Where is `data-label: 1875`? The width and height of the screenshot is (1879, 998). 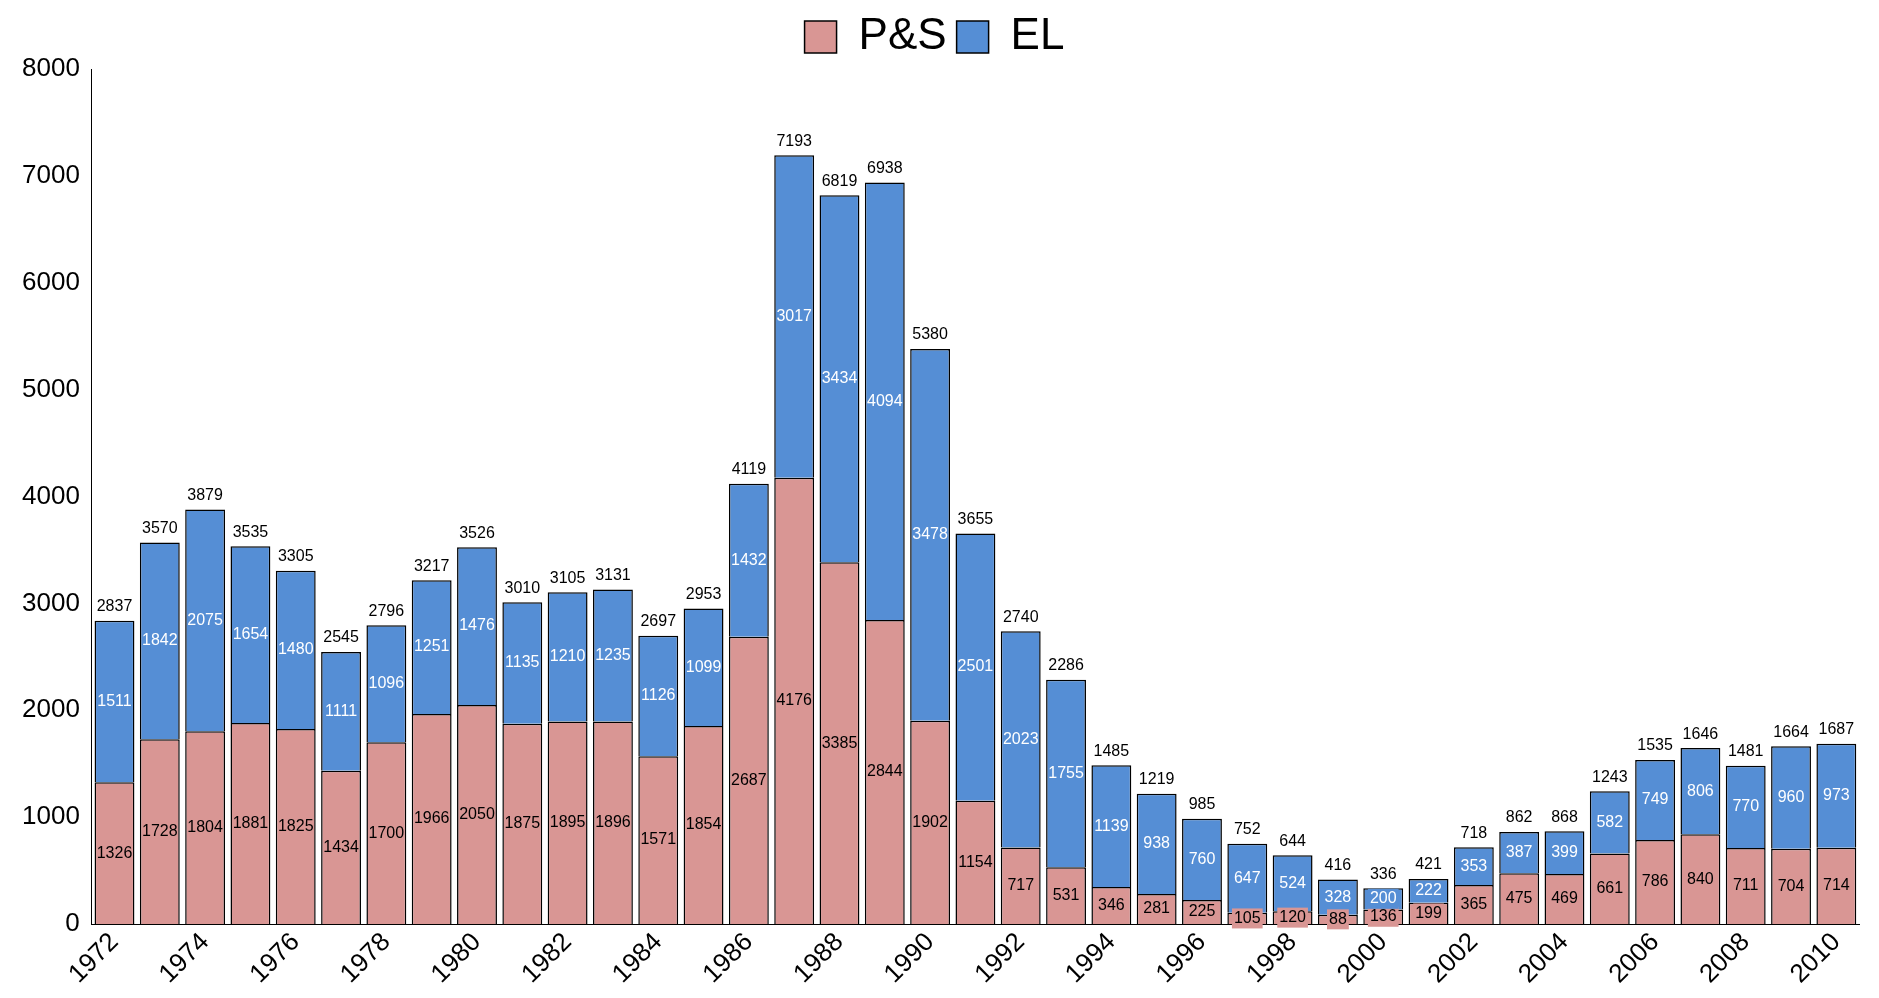
data-label: 1875 is located at coordinates (522, 823).